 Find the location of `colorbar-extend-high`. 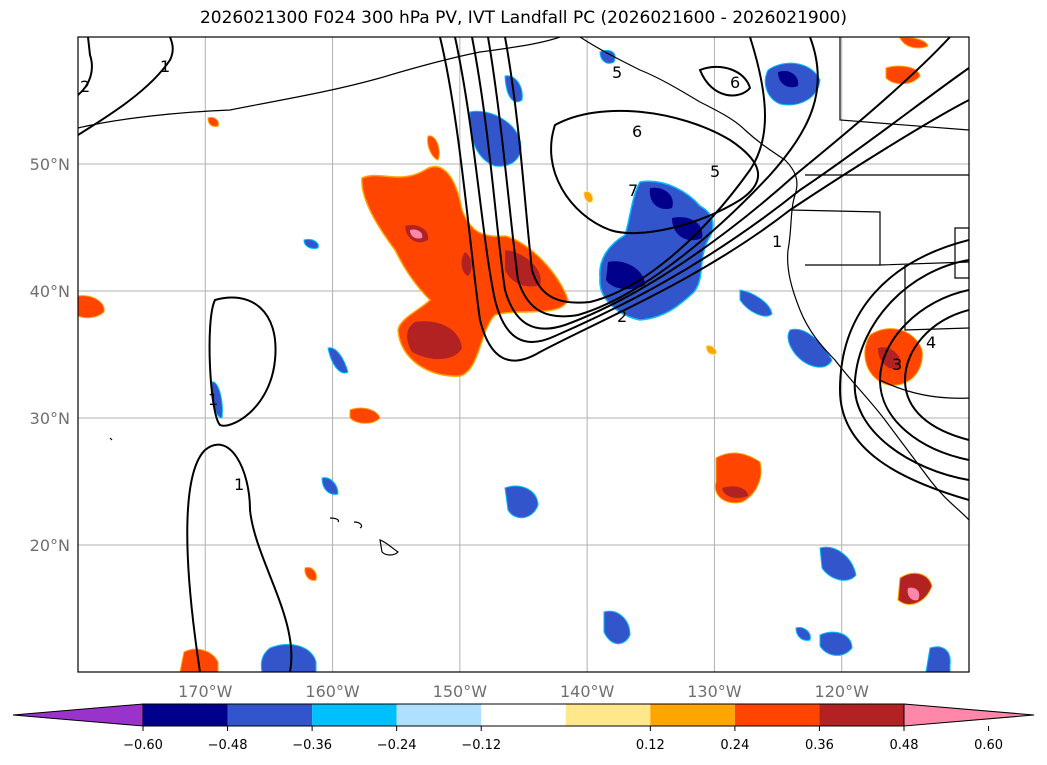

colorbar-extend-high is located at coordinates (969, 715).